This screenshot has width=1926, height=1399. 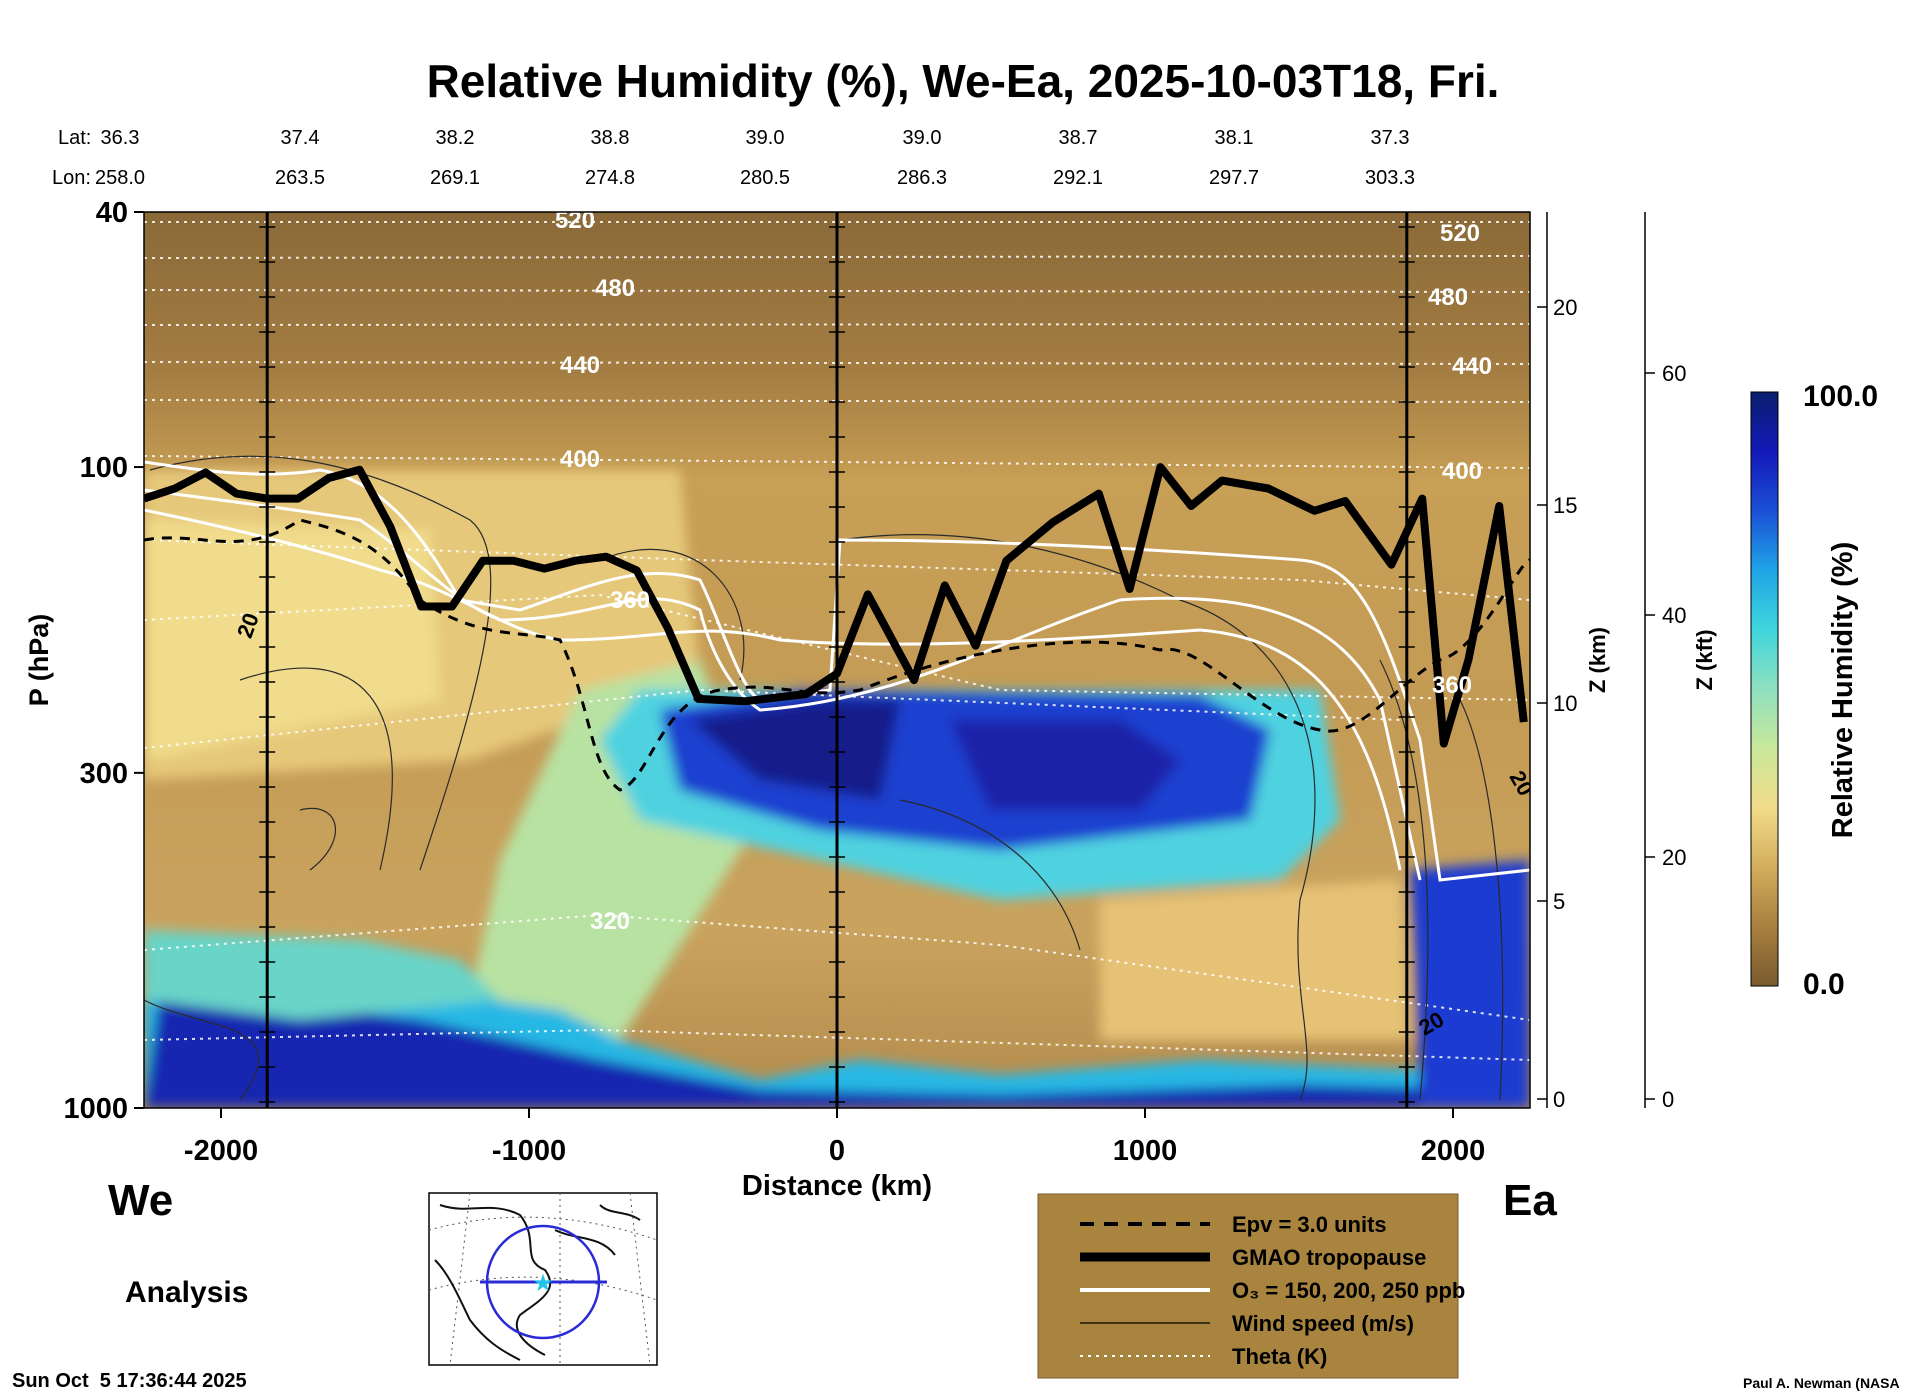 I want to click on map-coastline, so click(x=537, y=1282).